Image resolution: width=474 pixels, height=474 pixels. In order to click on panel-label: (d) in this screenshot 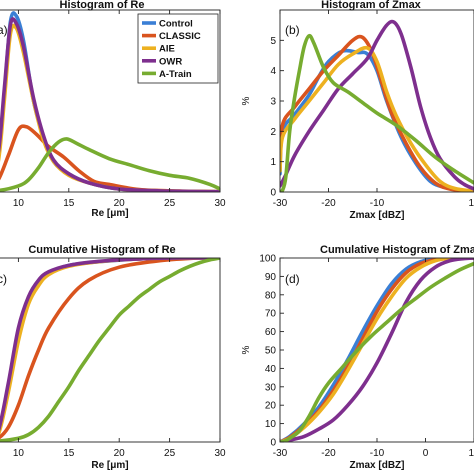, I will do `click(292, 279)`.